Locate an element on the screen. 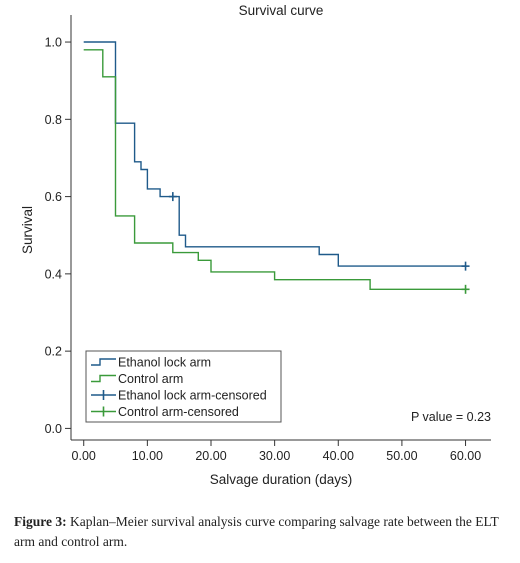 The image size is (520, 563). chart-title: Survival curve is located at coordinates (281, 10).